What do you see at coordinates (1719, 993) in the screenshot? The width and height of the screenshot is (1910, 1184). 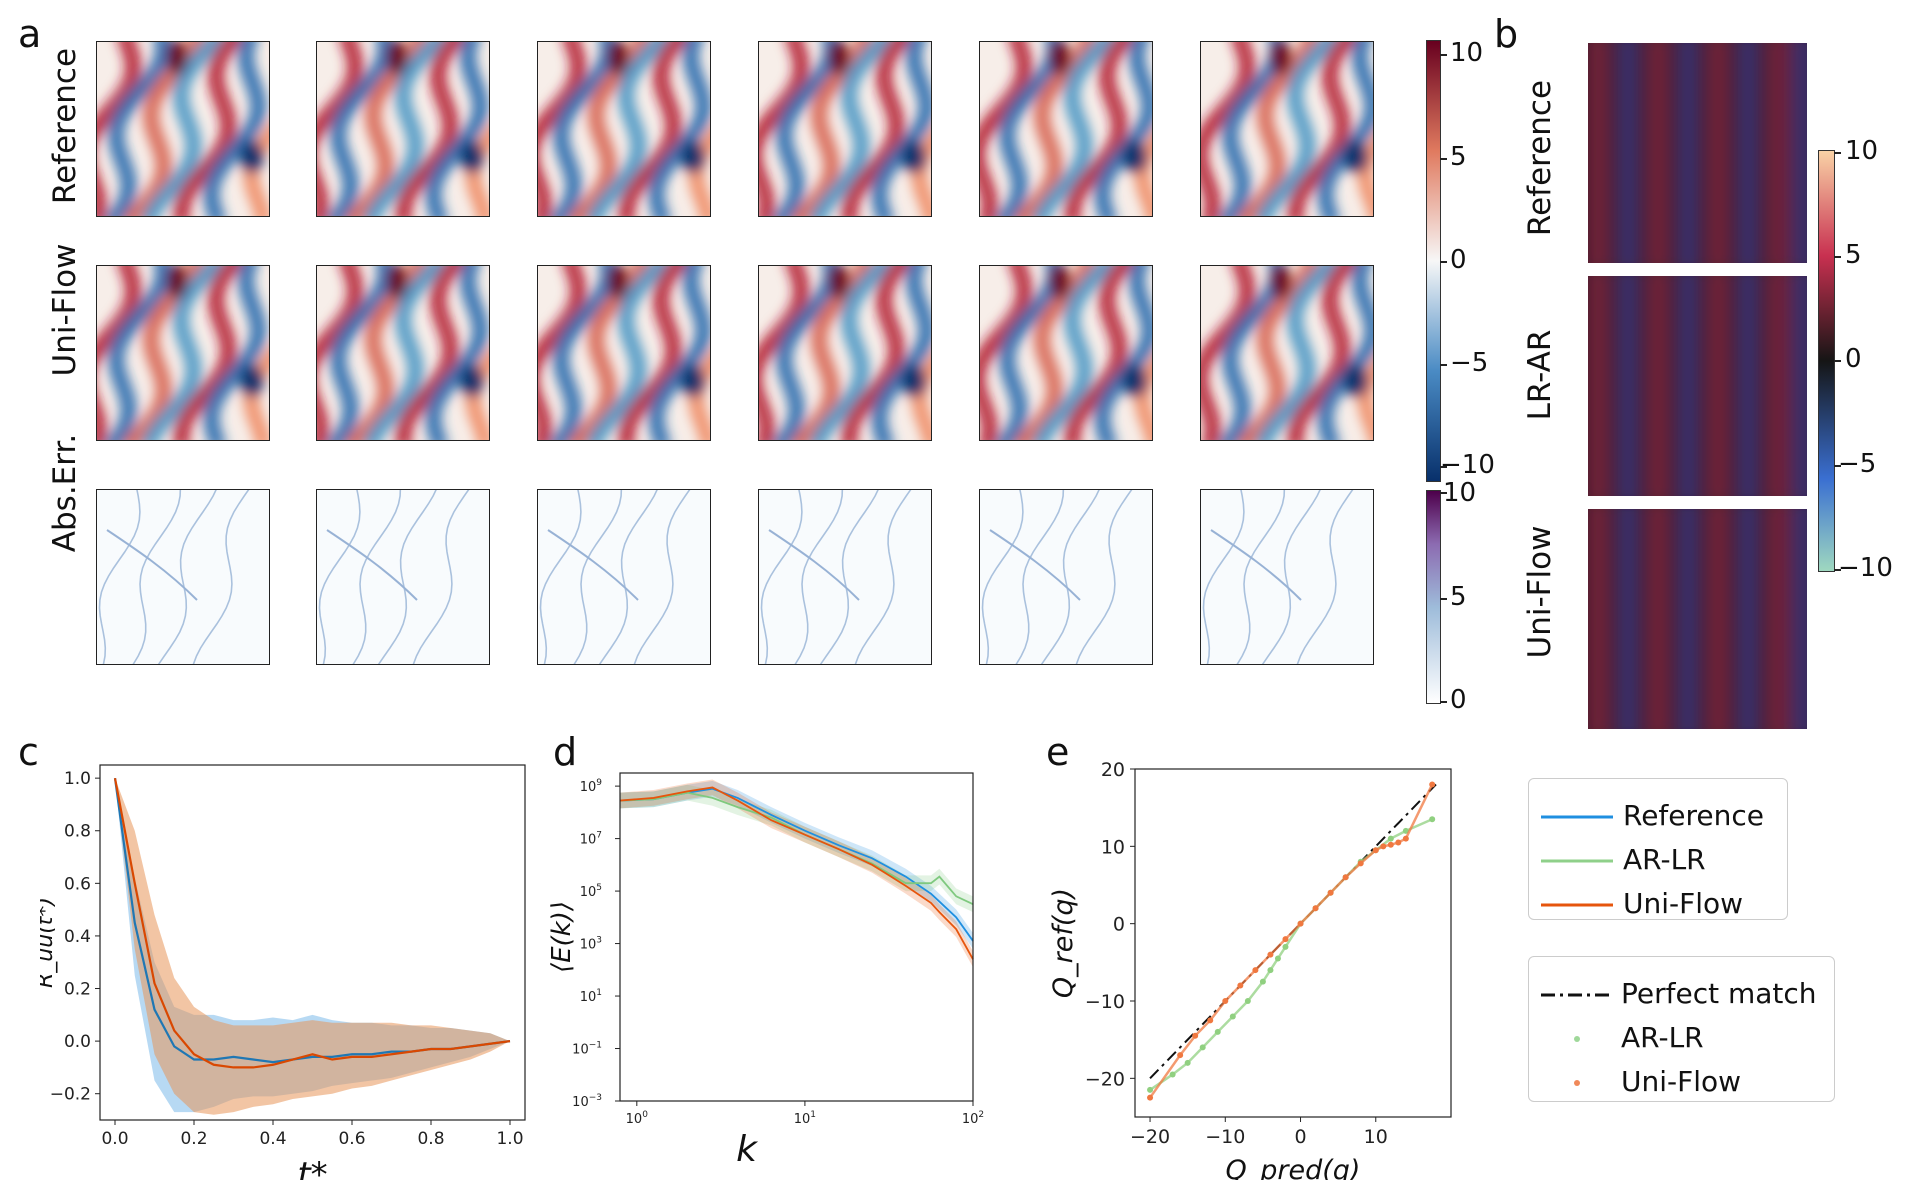 I see `legend-label-perfect-match: Perfect match` at bounding box center [1719, 993].